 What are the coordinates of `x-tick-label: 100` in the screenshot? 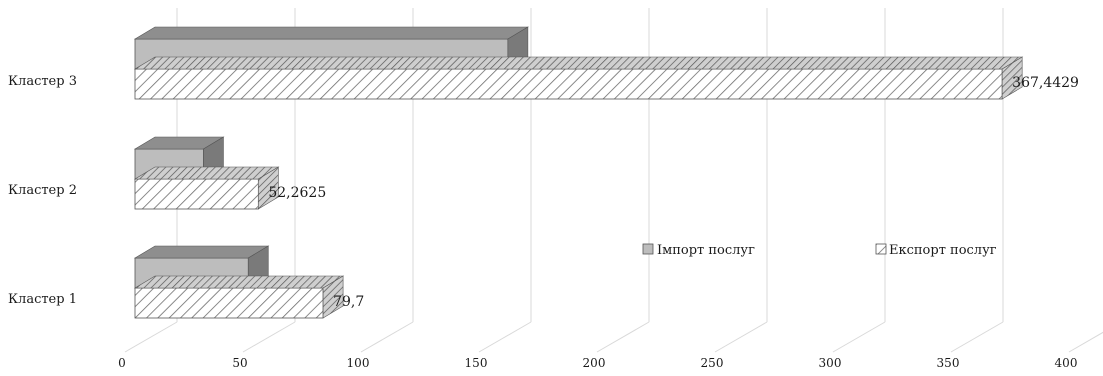 It's located at (358, 363).